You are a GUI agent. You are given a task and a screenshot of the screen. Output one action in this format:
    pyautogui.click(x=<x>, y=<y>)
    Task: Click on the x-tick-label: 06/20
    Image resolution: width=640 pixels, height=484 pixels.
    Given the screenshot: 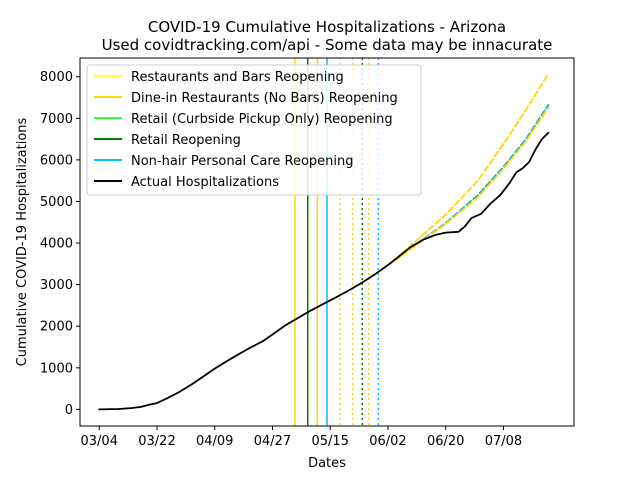 What is the action you would take?
    pyautogui.click(x=445, y=441)
    